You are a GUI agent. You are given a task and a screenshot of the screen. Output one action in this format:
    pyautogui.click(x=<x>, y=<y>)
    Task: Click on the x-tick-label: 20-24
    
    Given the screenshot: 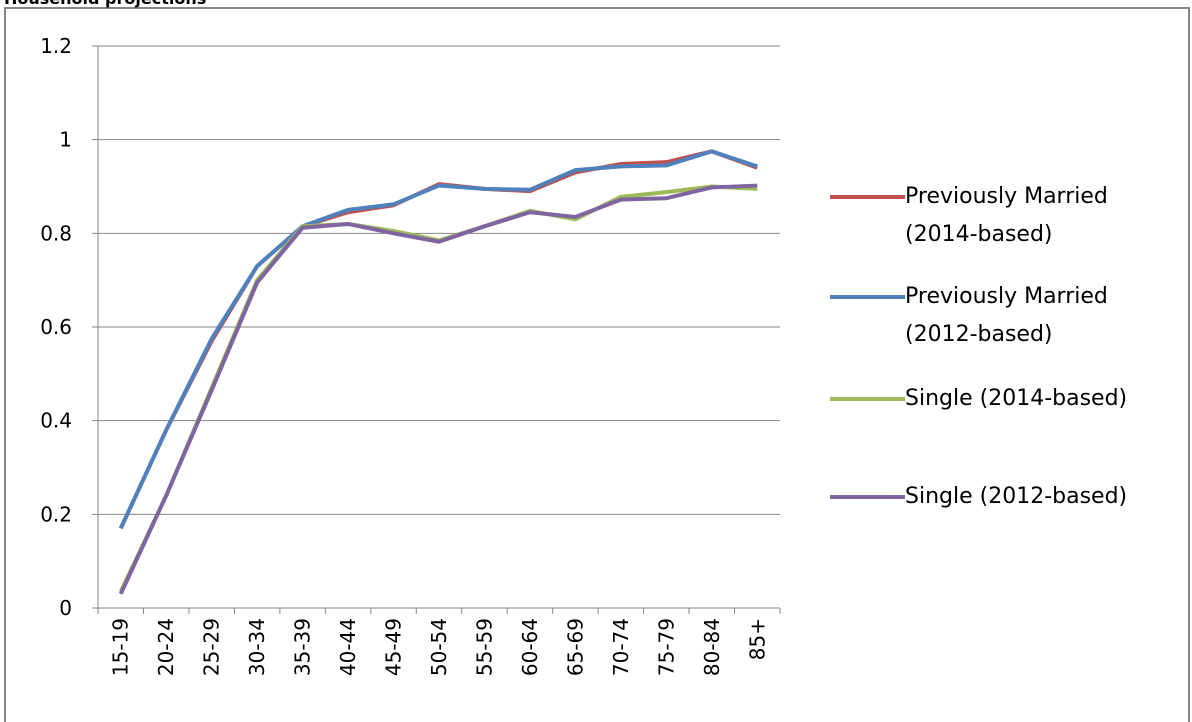 What is the action you would take?
    pyautogui.click(x=166, y=647)
    